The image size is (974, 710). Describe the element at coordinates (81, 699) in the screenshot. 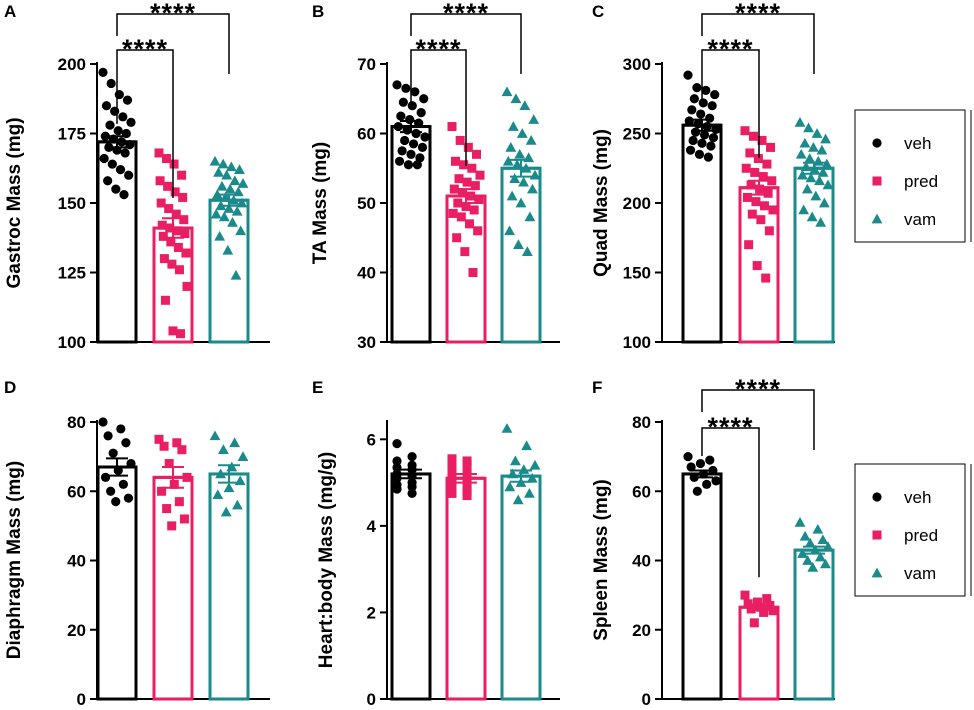

I see `y-tick-label: 0` at that location.